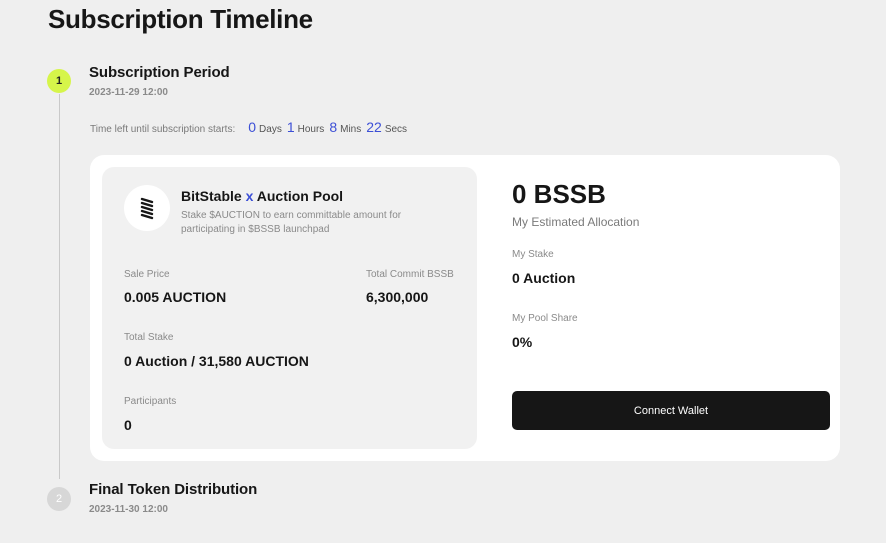 The image size is (886, 543). I want to click on participants-value: 0, so click(128, 425).